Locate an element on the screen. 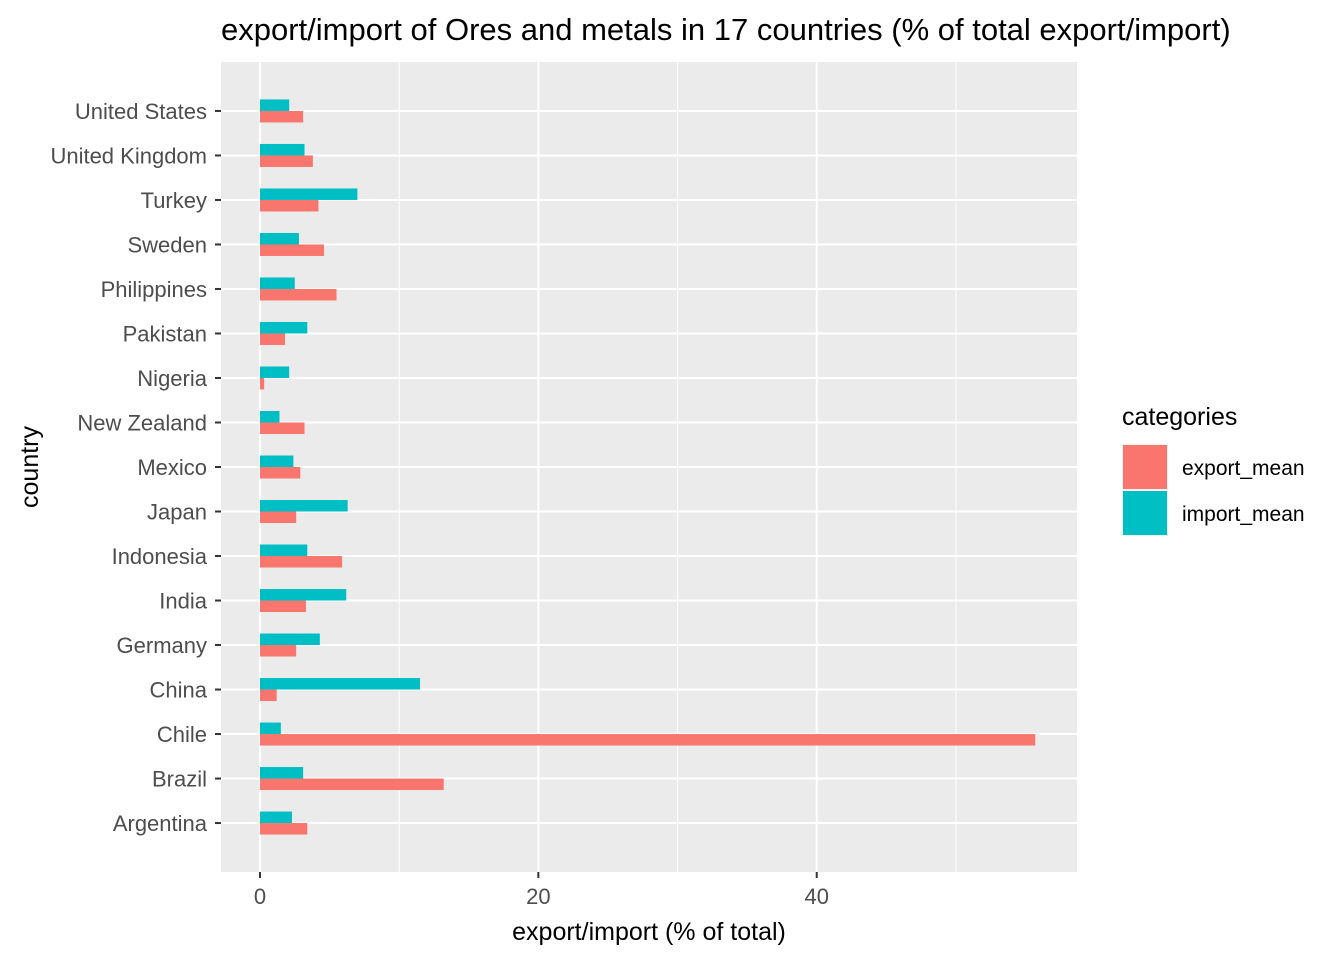 Image resolution: width=1344 pixels, height=965 pixels. import_mean-bar-sweden is located at coordinates (279, 238).